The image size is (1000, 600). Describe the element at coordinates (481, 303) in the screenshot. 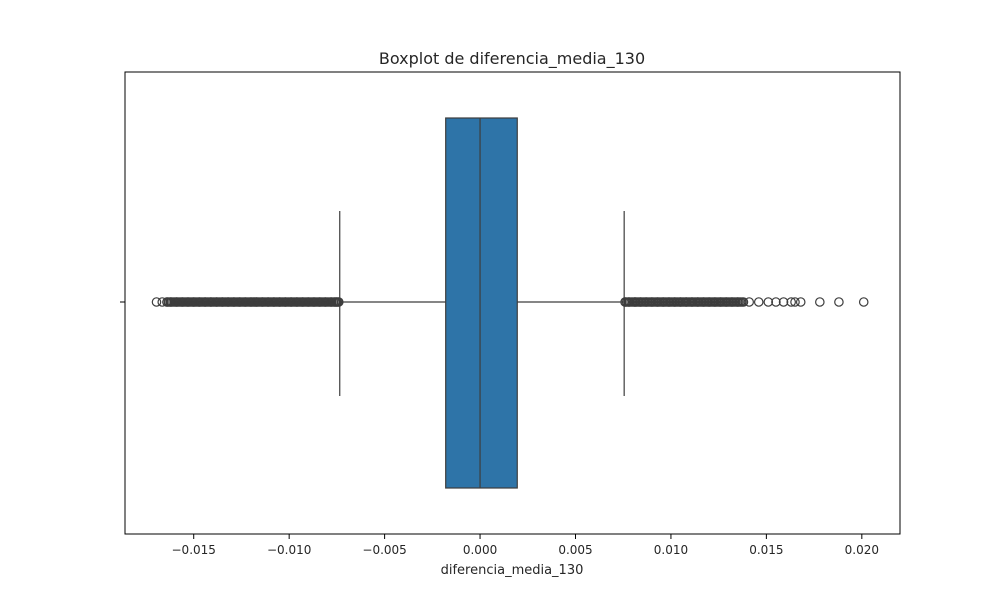

I see `box-iqr` at that location.